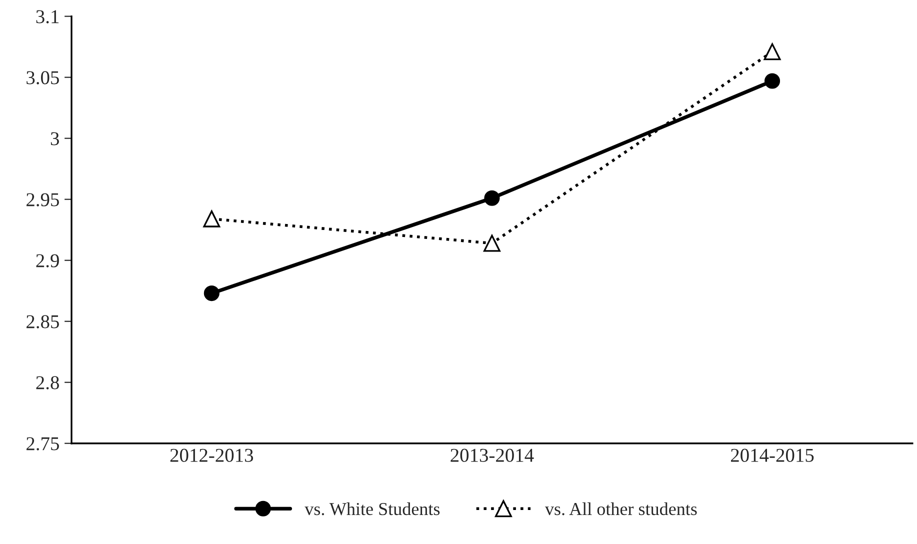 The image size is (917, 544). What do you see at coordinates (42, 443) in the screenshot?
I see `y-tick-label: 2.75` at bounding box center [42, 443].